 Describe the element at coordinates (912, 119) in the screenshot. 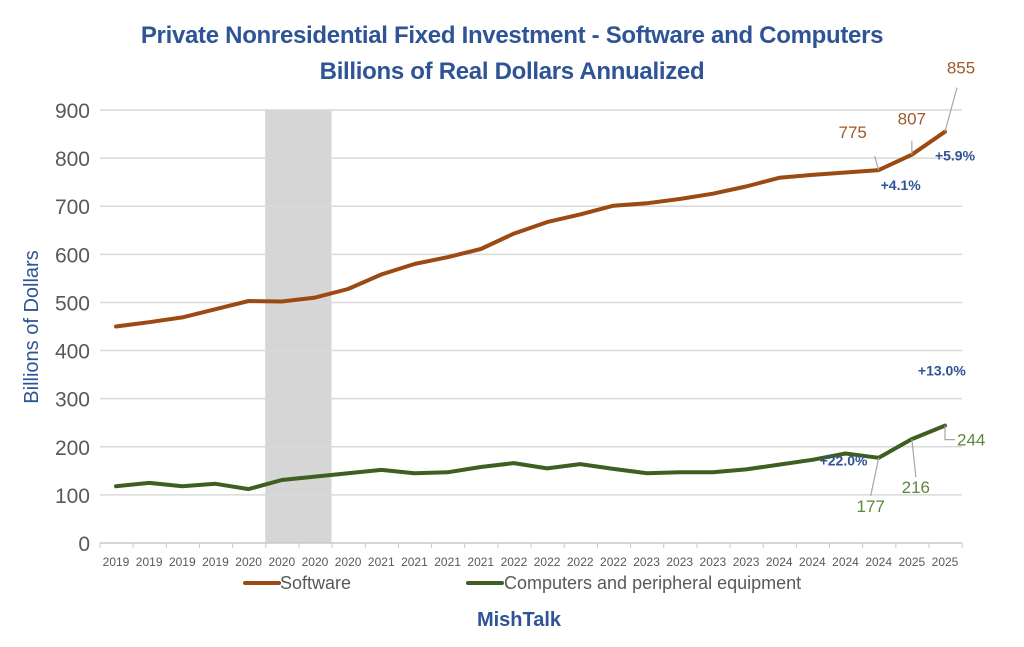

I see `data-label: 807` at that location.